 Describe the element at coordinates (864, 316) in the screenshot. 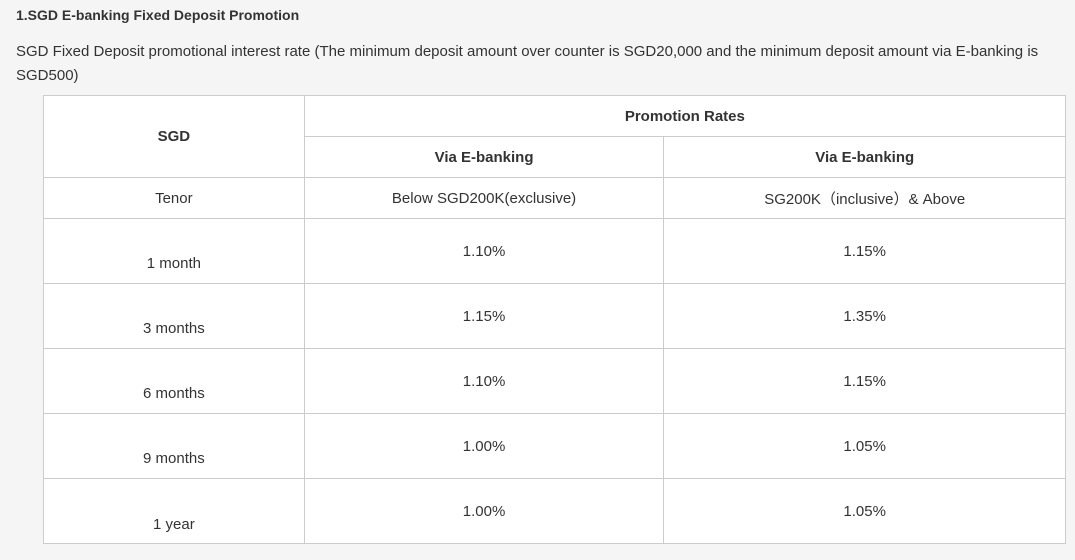

I see `rate-cell: 1.35%` at that location.